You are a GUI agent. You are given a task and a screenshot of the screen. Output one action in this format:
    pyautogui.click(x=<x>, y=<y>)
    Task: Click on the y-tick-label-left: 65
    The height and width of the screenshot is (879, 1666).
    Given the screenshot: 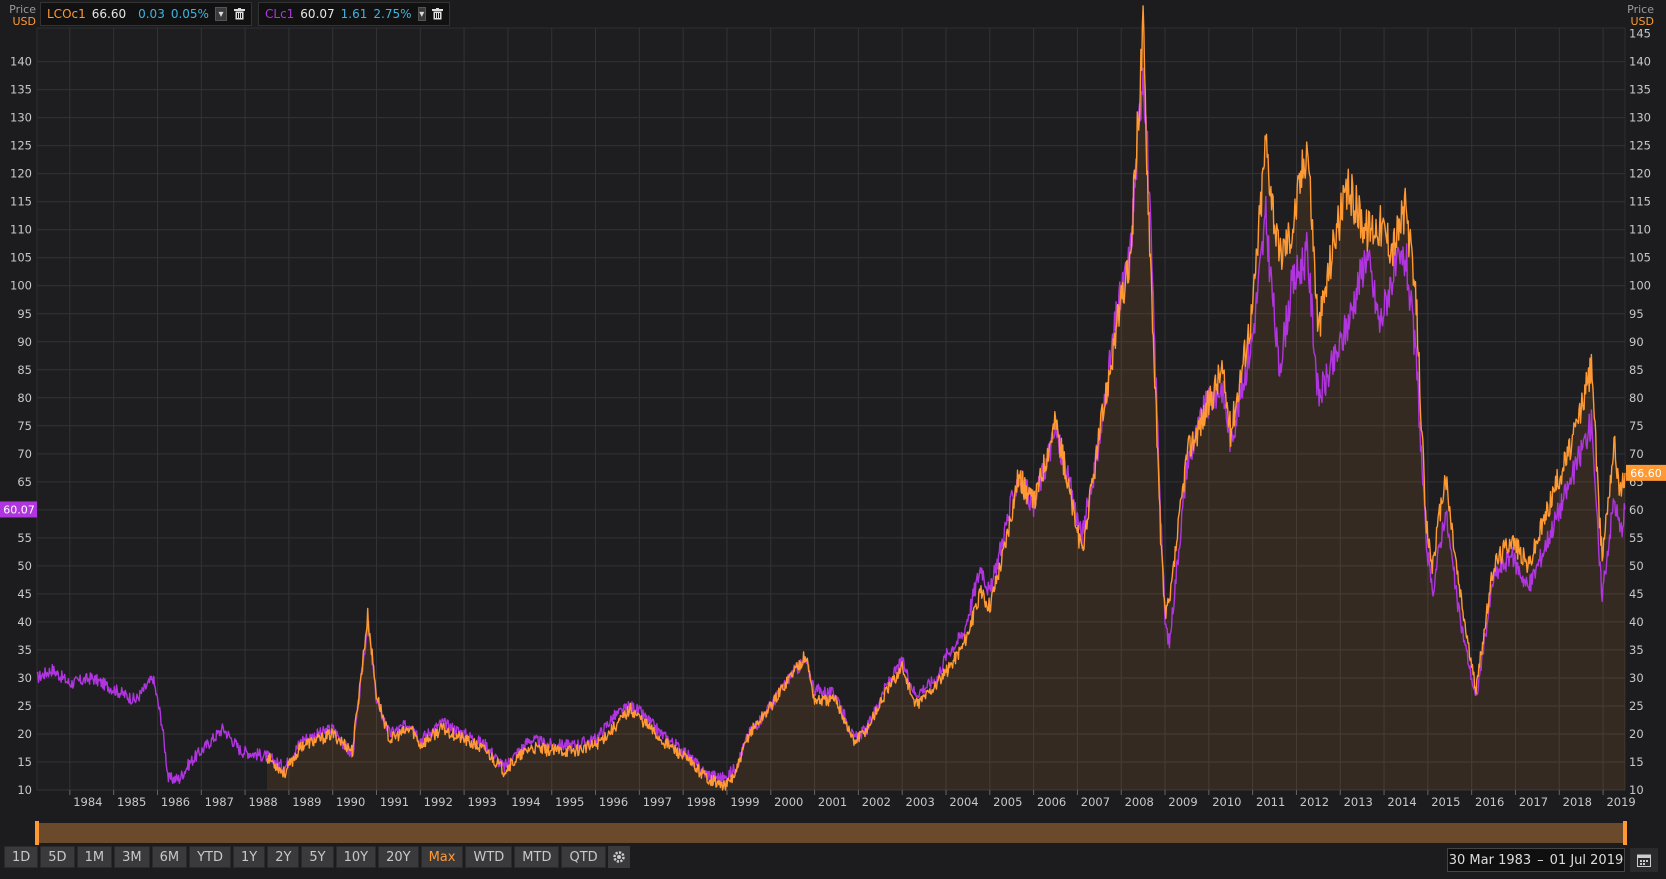 What is the action you would take?
    pyautogui.click(x=24, y=482)
    